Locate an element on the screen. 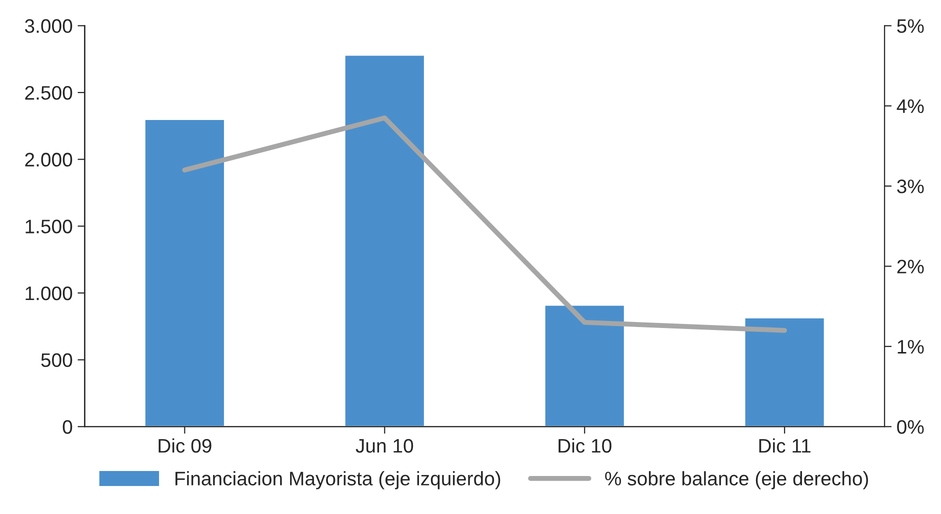 The width and height of the screenshot is (941, 514). y2-tick-label: 4% is located at coordinates (910, 106).